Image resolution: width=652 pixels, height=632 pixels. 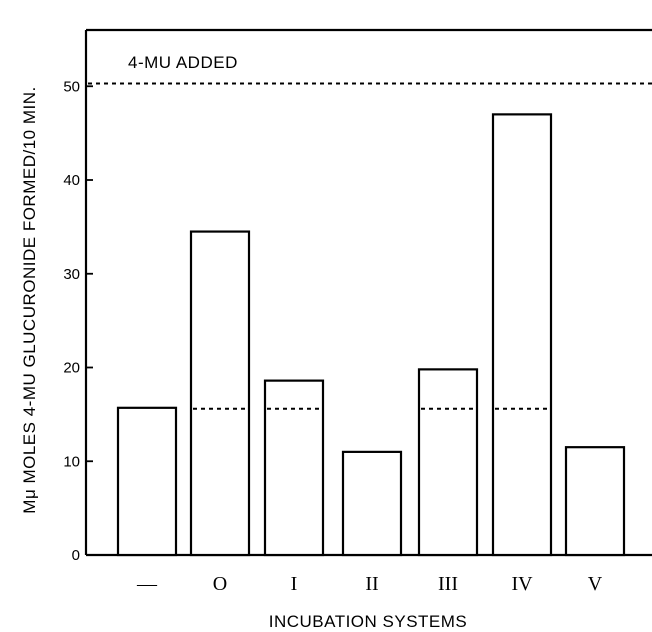 I want to click on x-axis-label: INCUBATION SYSTEMS, so click(x=368, y=621).